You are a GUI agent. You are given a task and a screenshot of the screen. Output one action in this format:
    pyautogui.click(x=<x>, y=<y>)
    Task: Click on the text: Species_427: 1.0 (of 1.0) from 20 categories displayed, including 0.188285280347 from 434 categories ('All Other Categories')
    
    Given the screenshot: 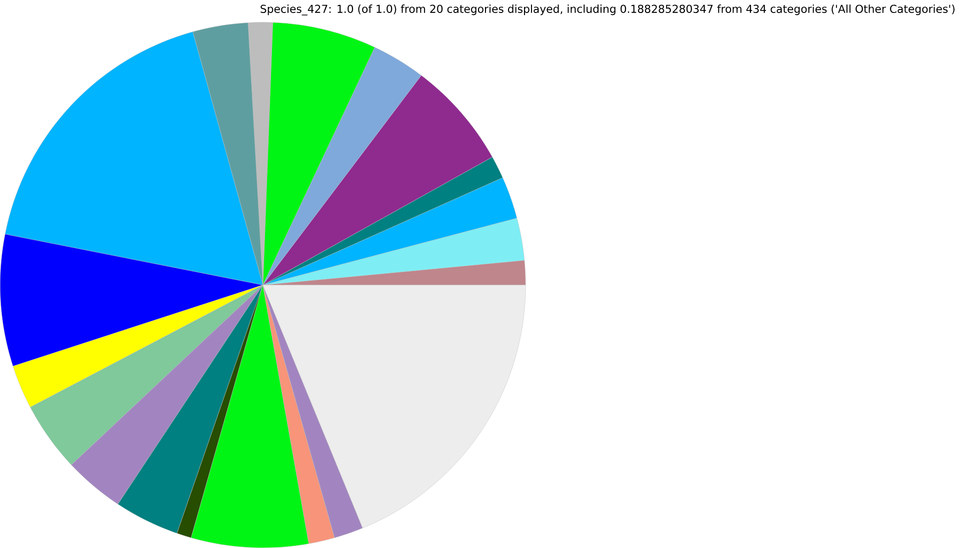 What is the action you would take?
    pyautogui.click(x=607, y=10)
    